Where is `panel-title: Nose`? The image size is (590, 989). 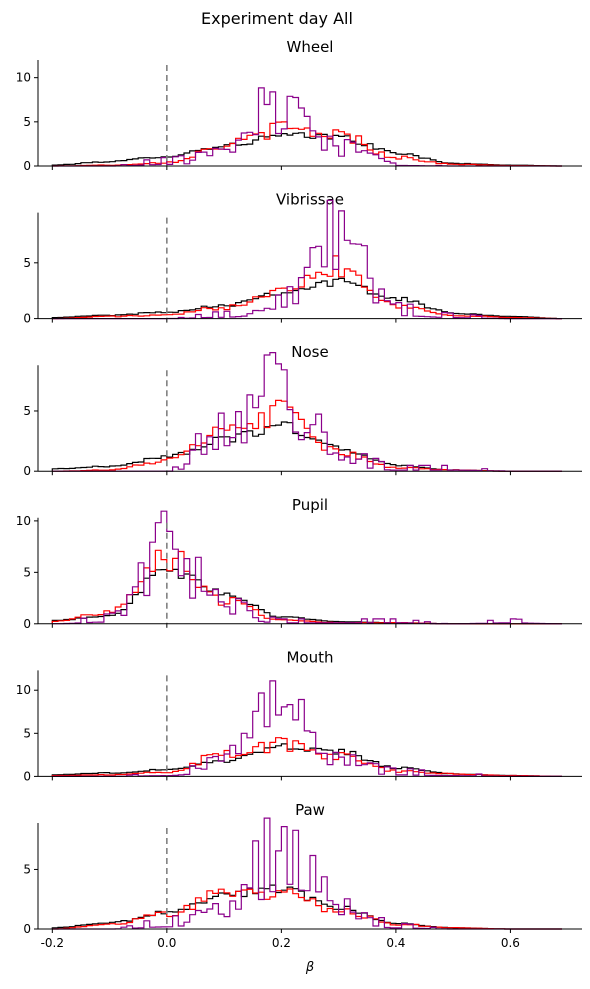 panel-title: Nose is located at coordinates (309, 352).